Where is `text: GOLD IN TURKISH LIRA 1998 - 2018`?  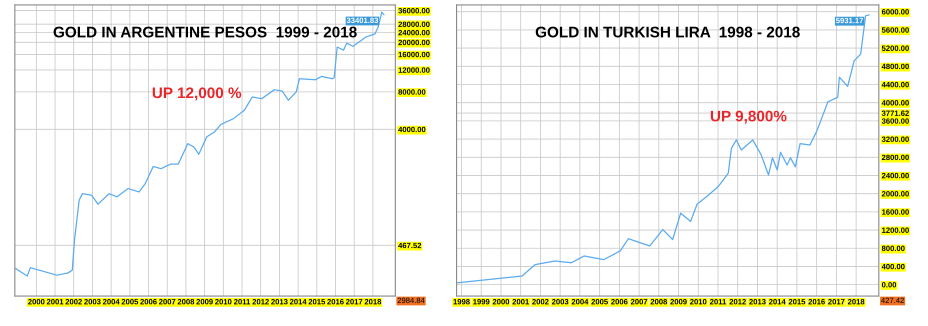
text: GOLD IN TURKISH LIRA 1998 - 2018 is located at coordinates (668, 32).